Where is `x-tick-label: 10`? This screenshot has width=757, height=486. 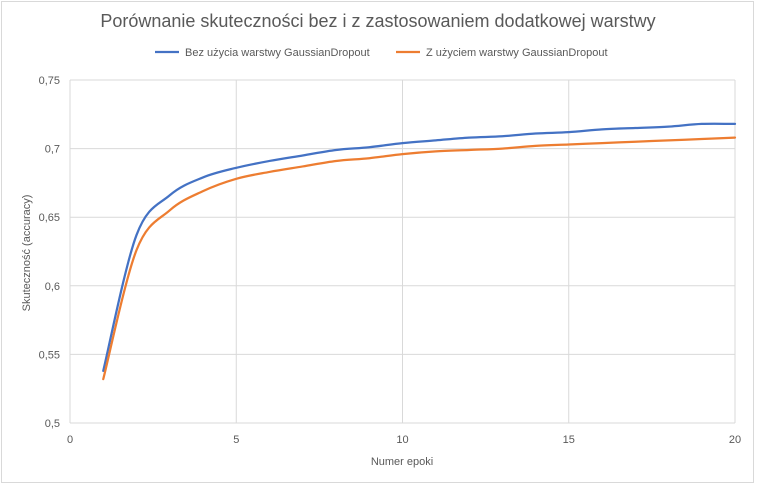 x-tick-label: 10 is located at coordinates (402, 440).